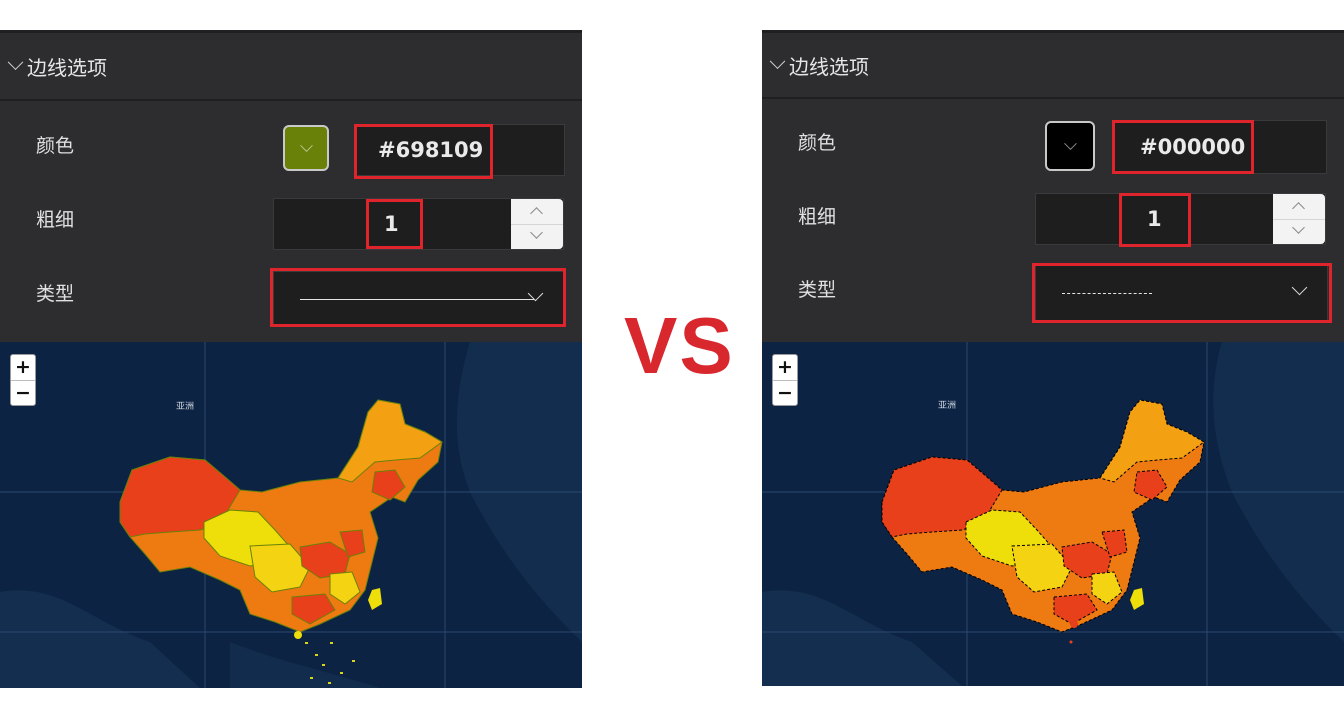 The width and height of the screenshot is (1344, 718). Describe the element at coordinates (1107, 293) in the screenshot. I see `dashed-line-preview` at that location.